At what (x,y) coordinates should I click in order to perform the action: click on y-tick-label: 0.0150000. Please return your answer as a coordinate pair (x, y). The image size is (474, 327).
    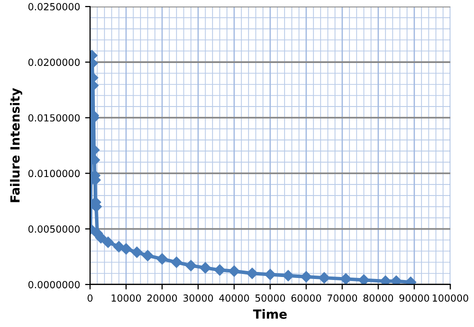
    Looking at the image, I should click on (54, 118).